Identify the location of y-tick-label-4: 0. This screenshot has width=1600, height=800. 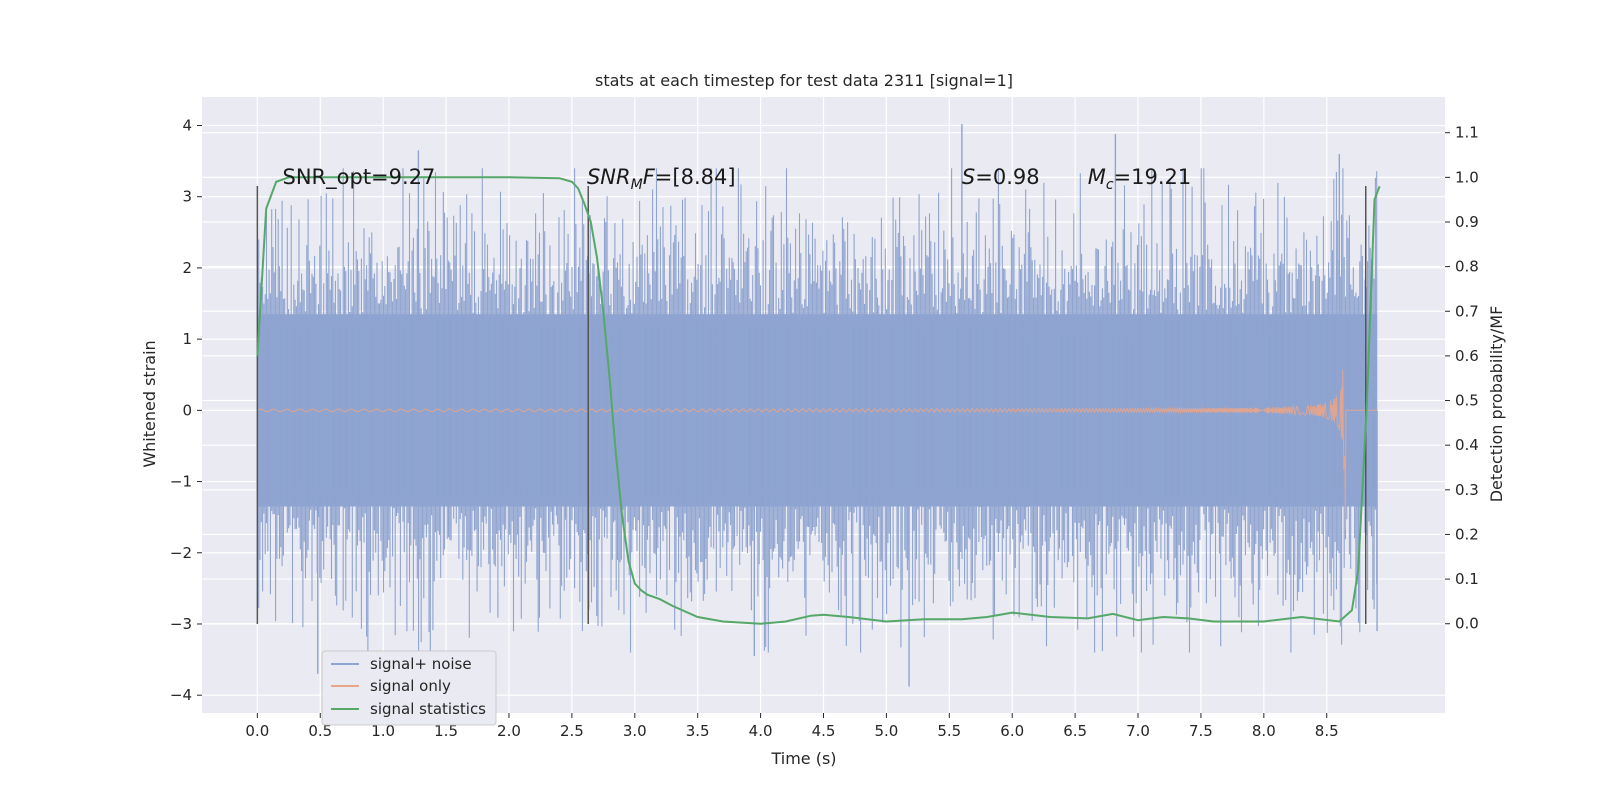
(187, 410).